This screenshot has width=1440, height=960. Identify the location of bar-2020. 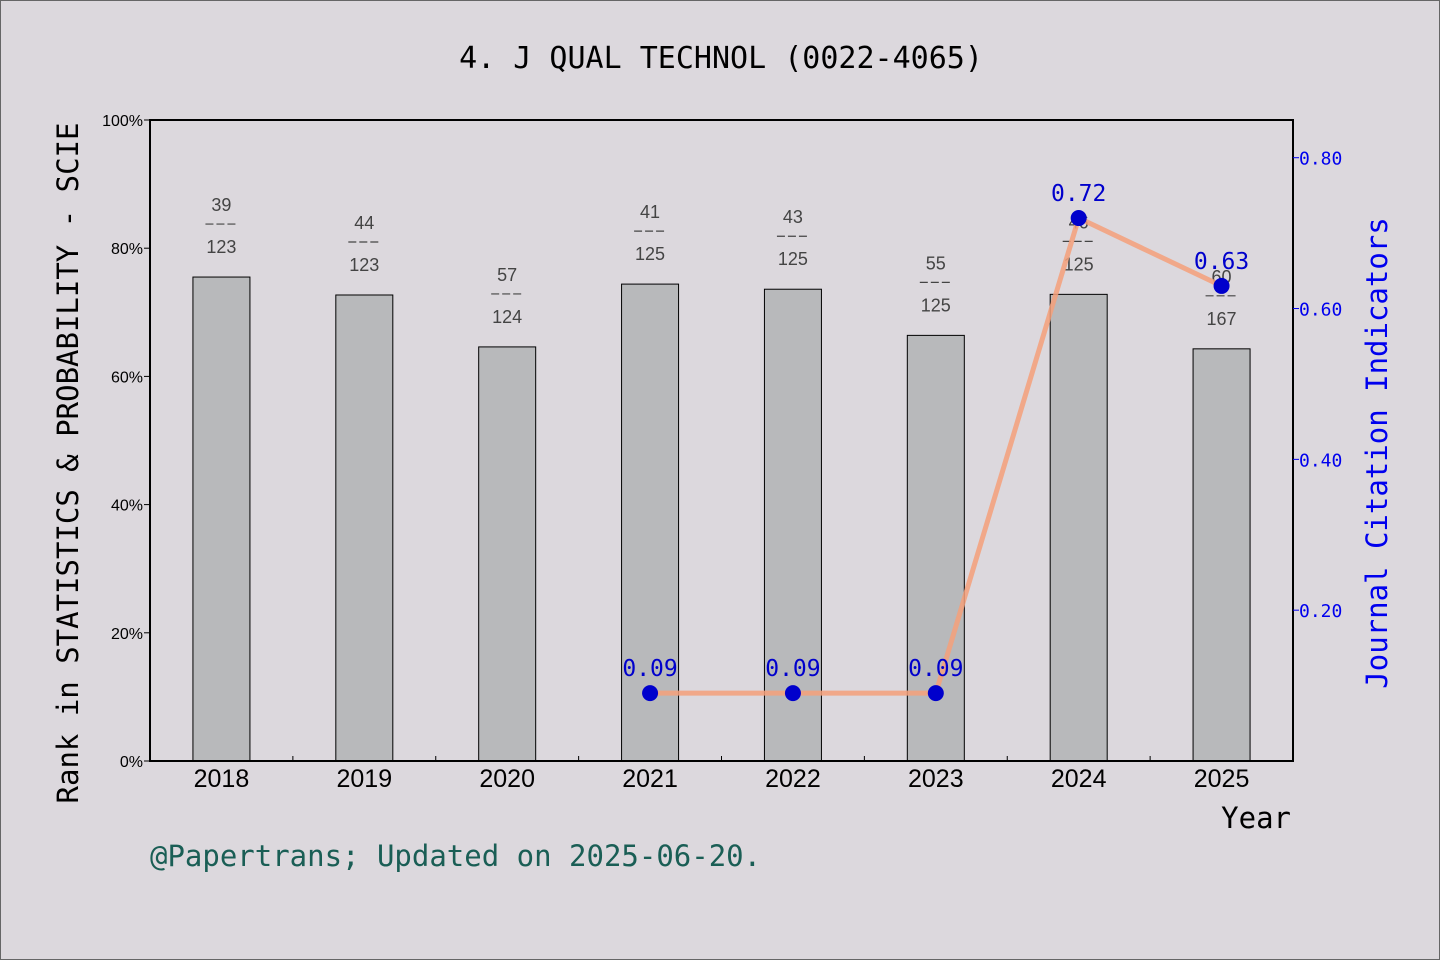
(507, 554).